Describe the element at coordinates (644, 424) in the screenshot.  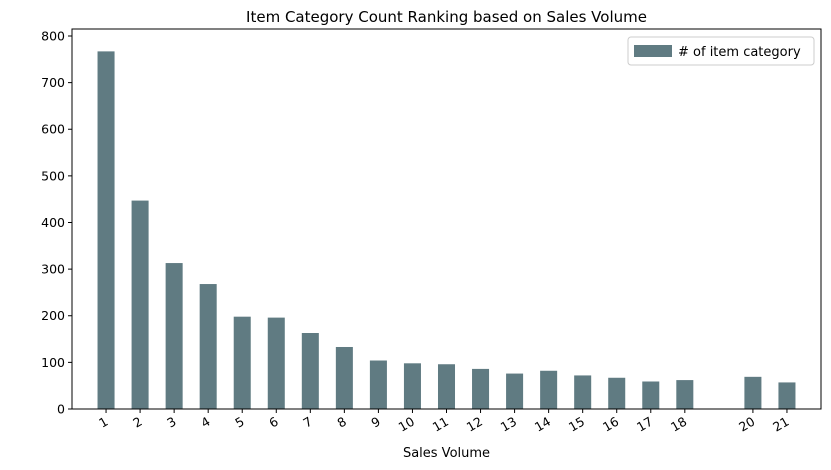
I see `x-tick-label: 17` at that location.